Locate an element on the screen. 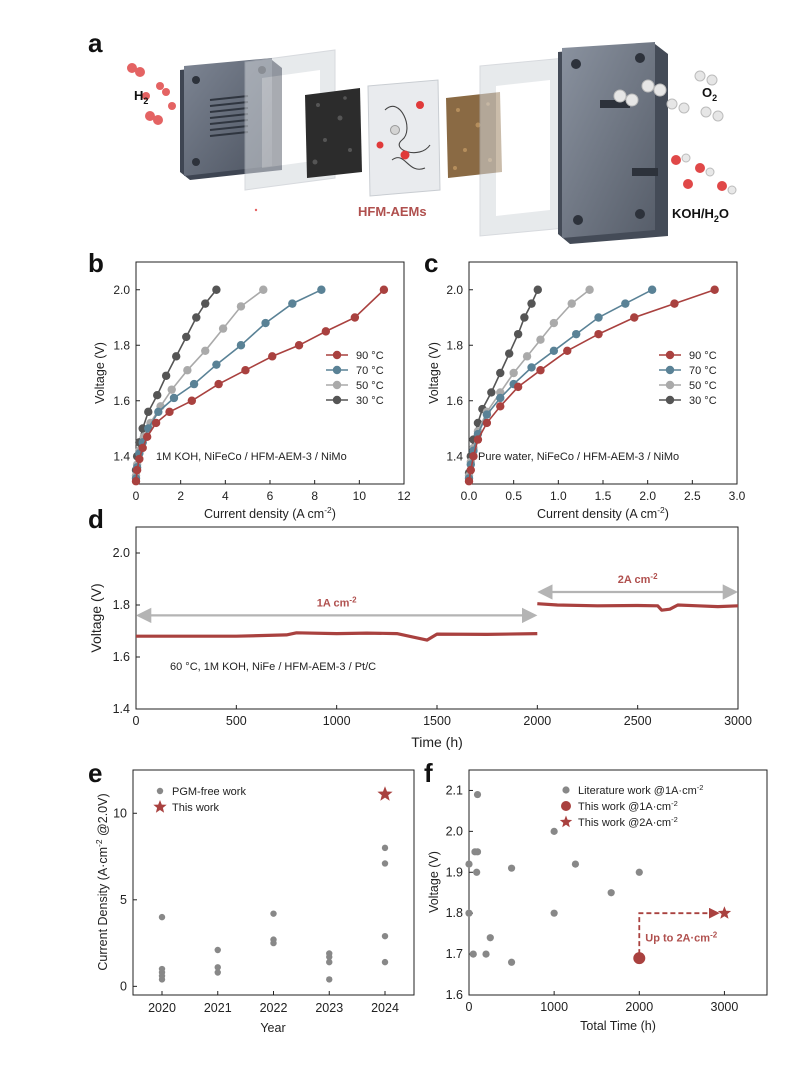  series-layer is located at coordinates (260, 385).